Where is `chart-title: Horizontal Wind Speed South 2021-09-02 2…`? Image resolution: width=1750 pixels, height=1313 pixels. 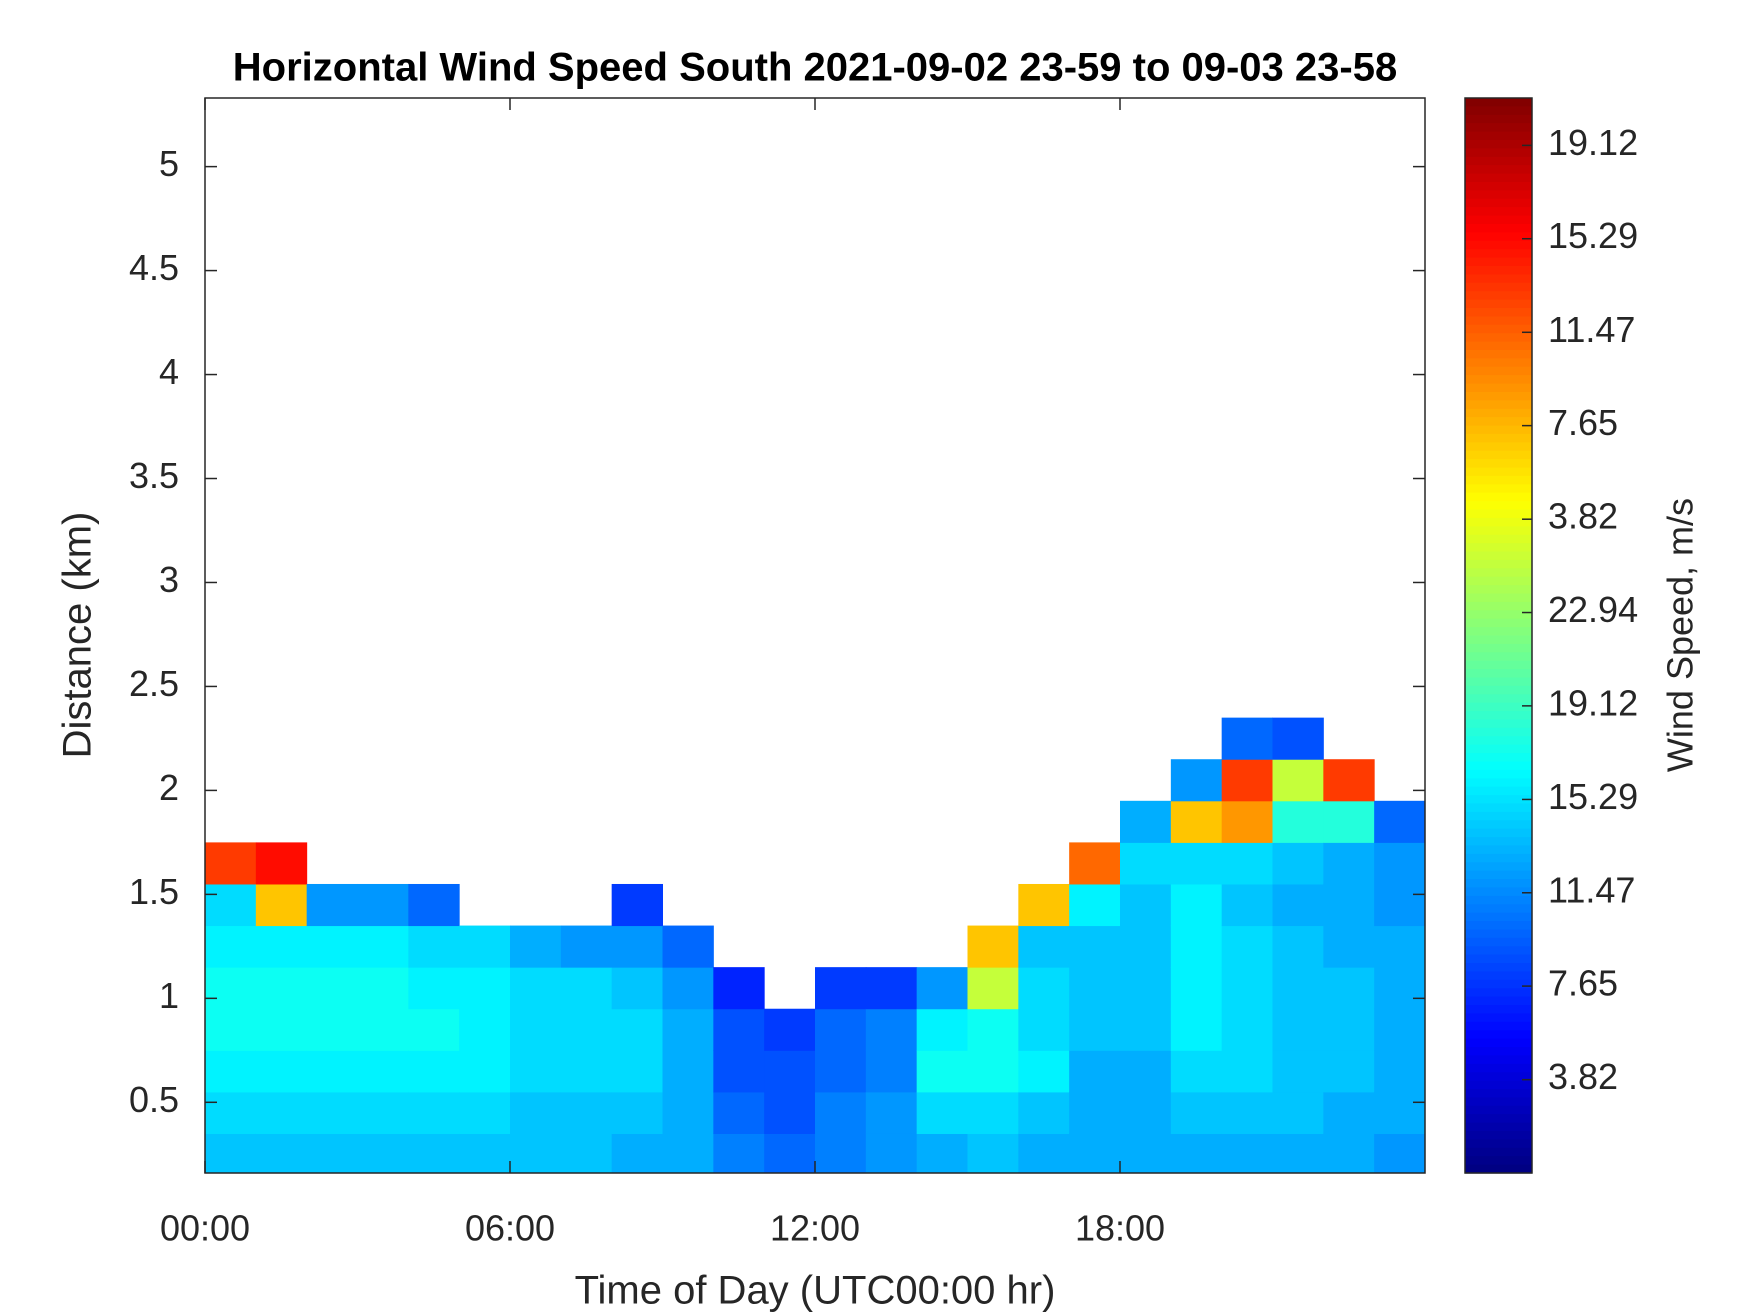
chart-title: Horizontal Wind Speed South 2021-09-02 2… is located at coordinates (815, 68).